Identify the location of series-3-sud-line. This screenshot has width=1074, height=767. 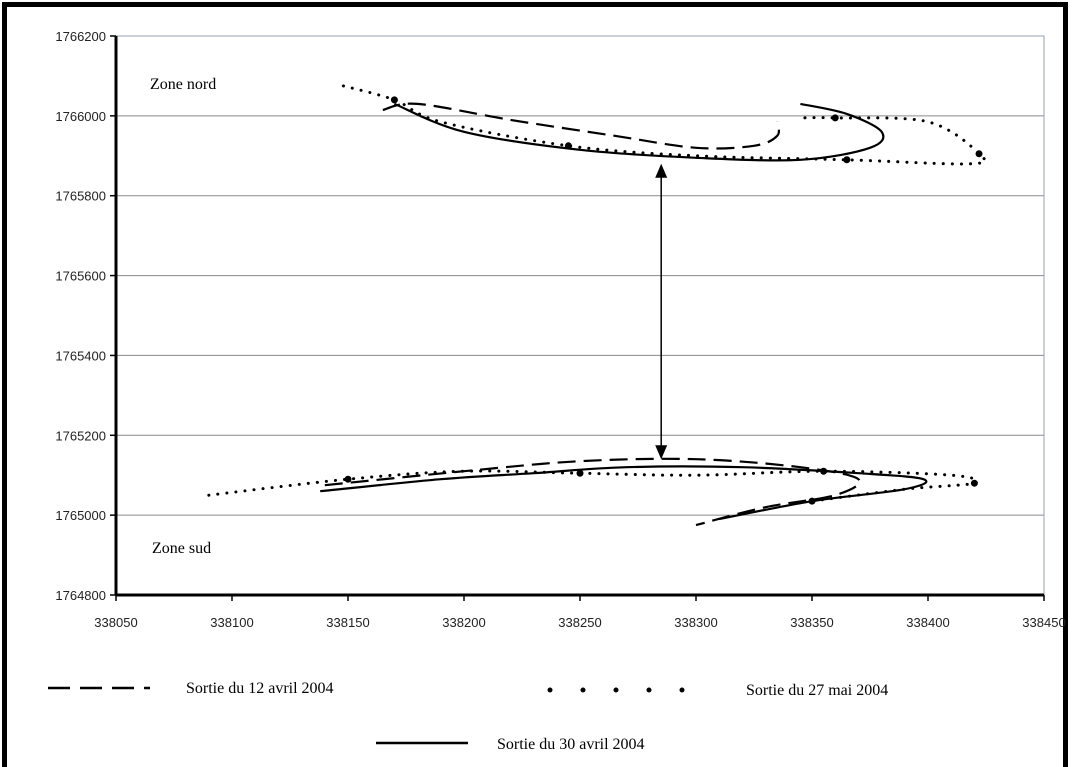
(624, 493).